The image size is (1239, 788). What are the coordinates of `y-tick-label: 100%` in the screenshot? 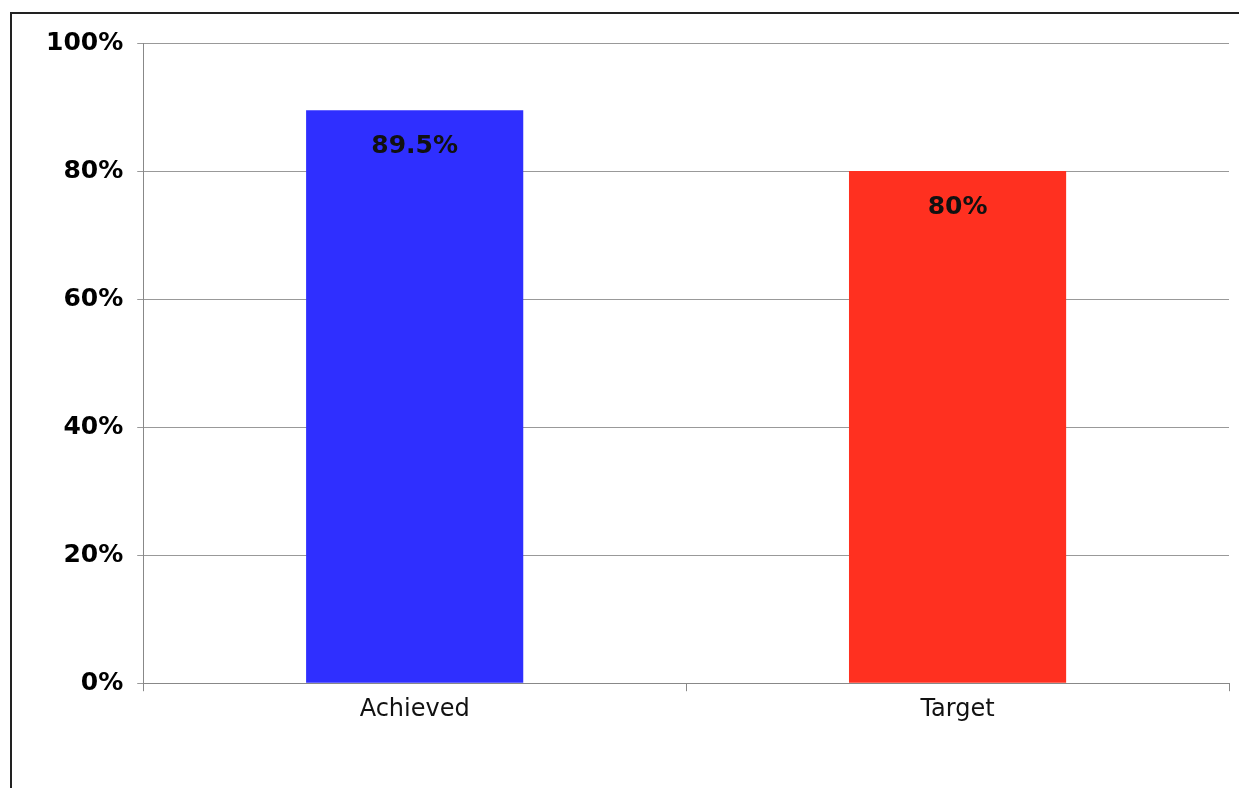 It's located at (85, 41).